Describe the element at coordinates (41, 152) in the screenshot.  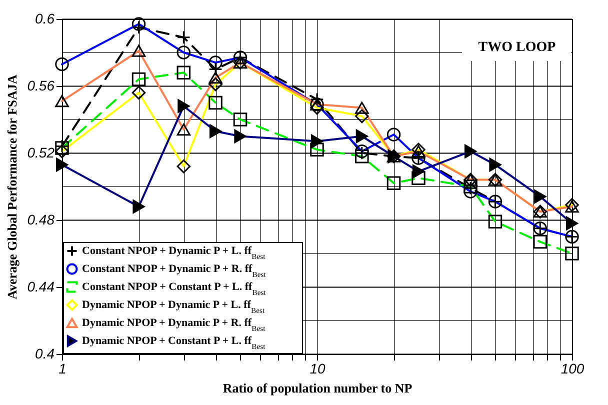
I see `y-tick-label: 0.52` at that location.